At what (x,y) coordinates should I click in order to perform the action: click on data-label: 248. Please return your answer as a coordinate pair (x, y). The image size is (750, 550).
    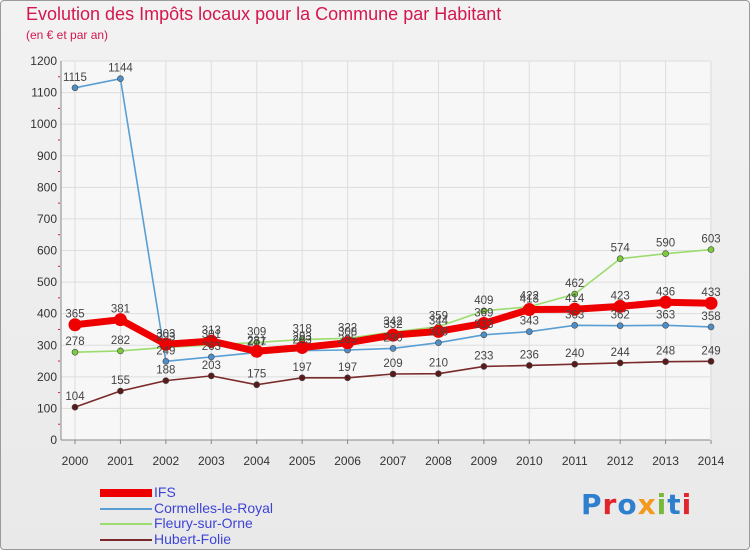
    Looking at the image, I should click on (665, 352).